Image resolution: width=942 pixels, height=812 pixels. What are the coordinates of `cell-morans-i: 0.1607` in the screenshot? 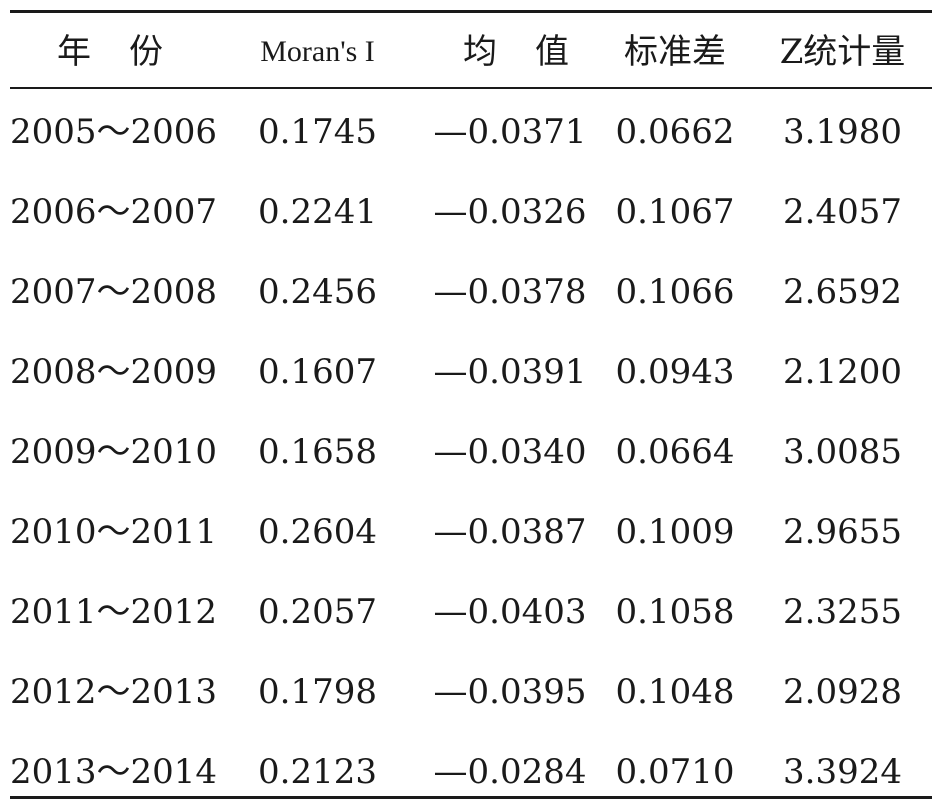 It's located at (317, 372).